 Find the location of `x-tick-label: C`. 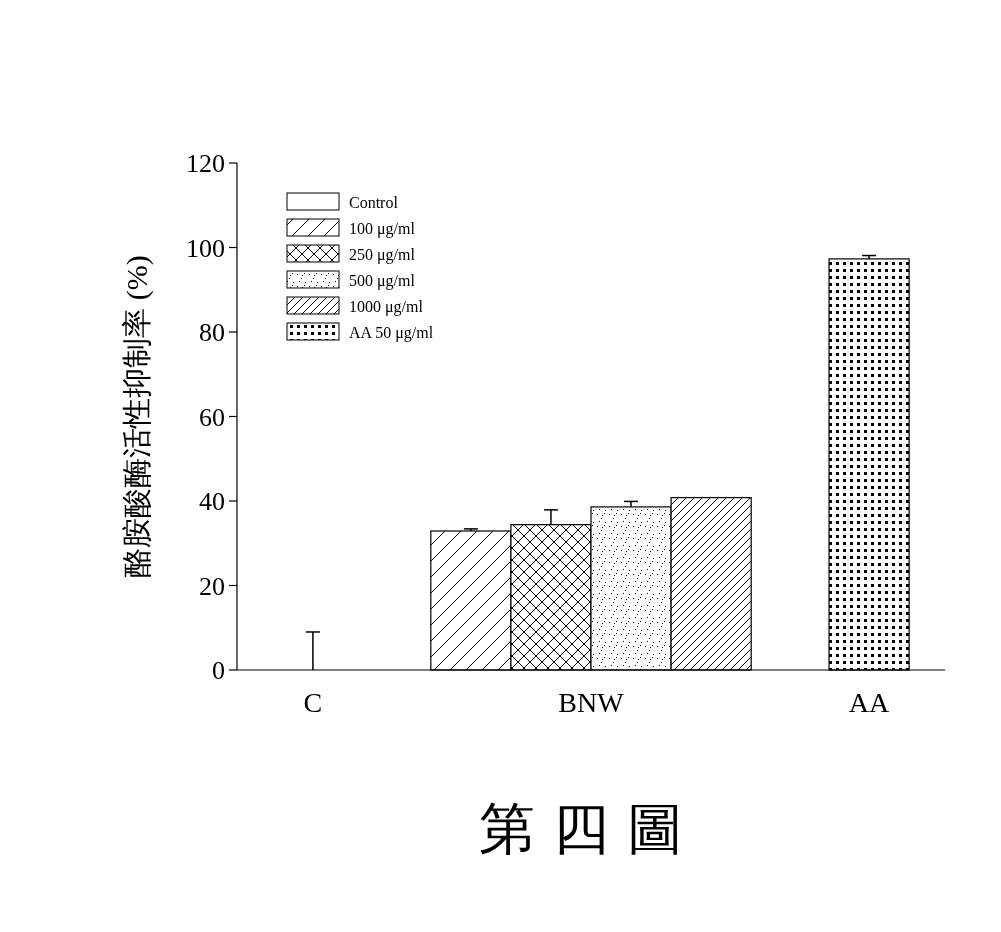

x-tick-label: C is located at coordinates (313, 702).